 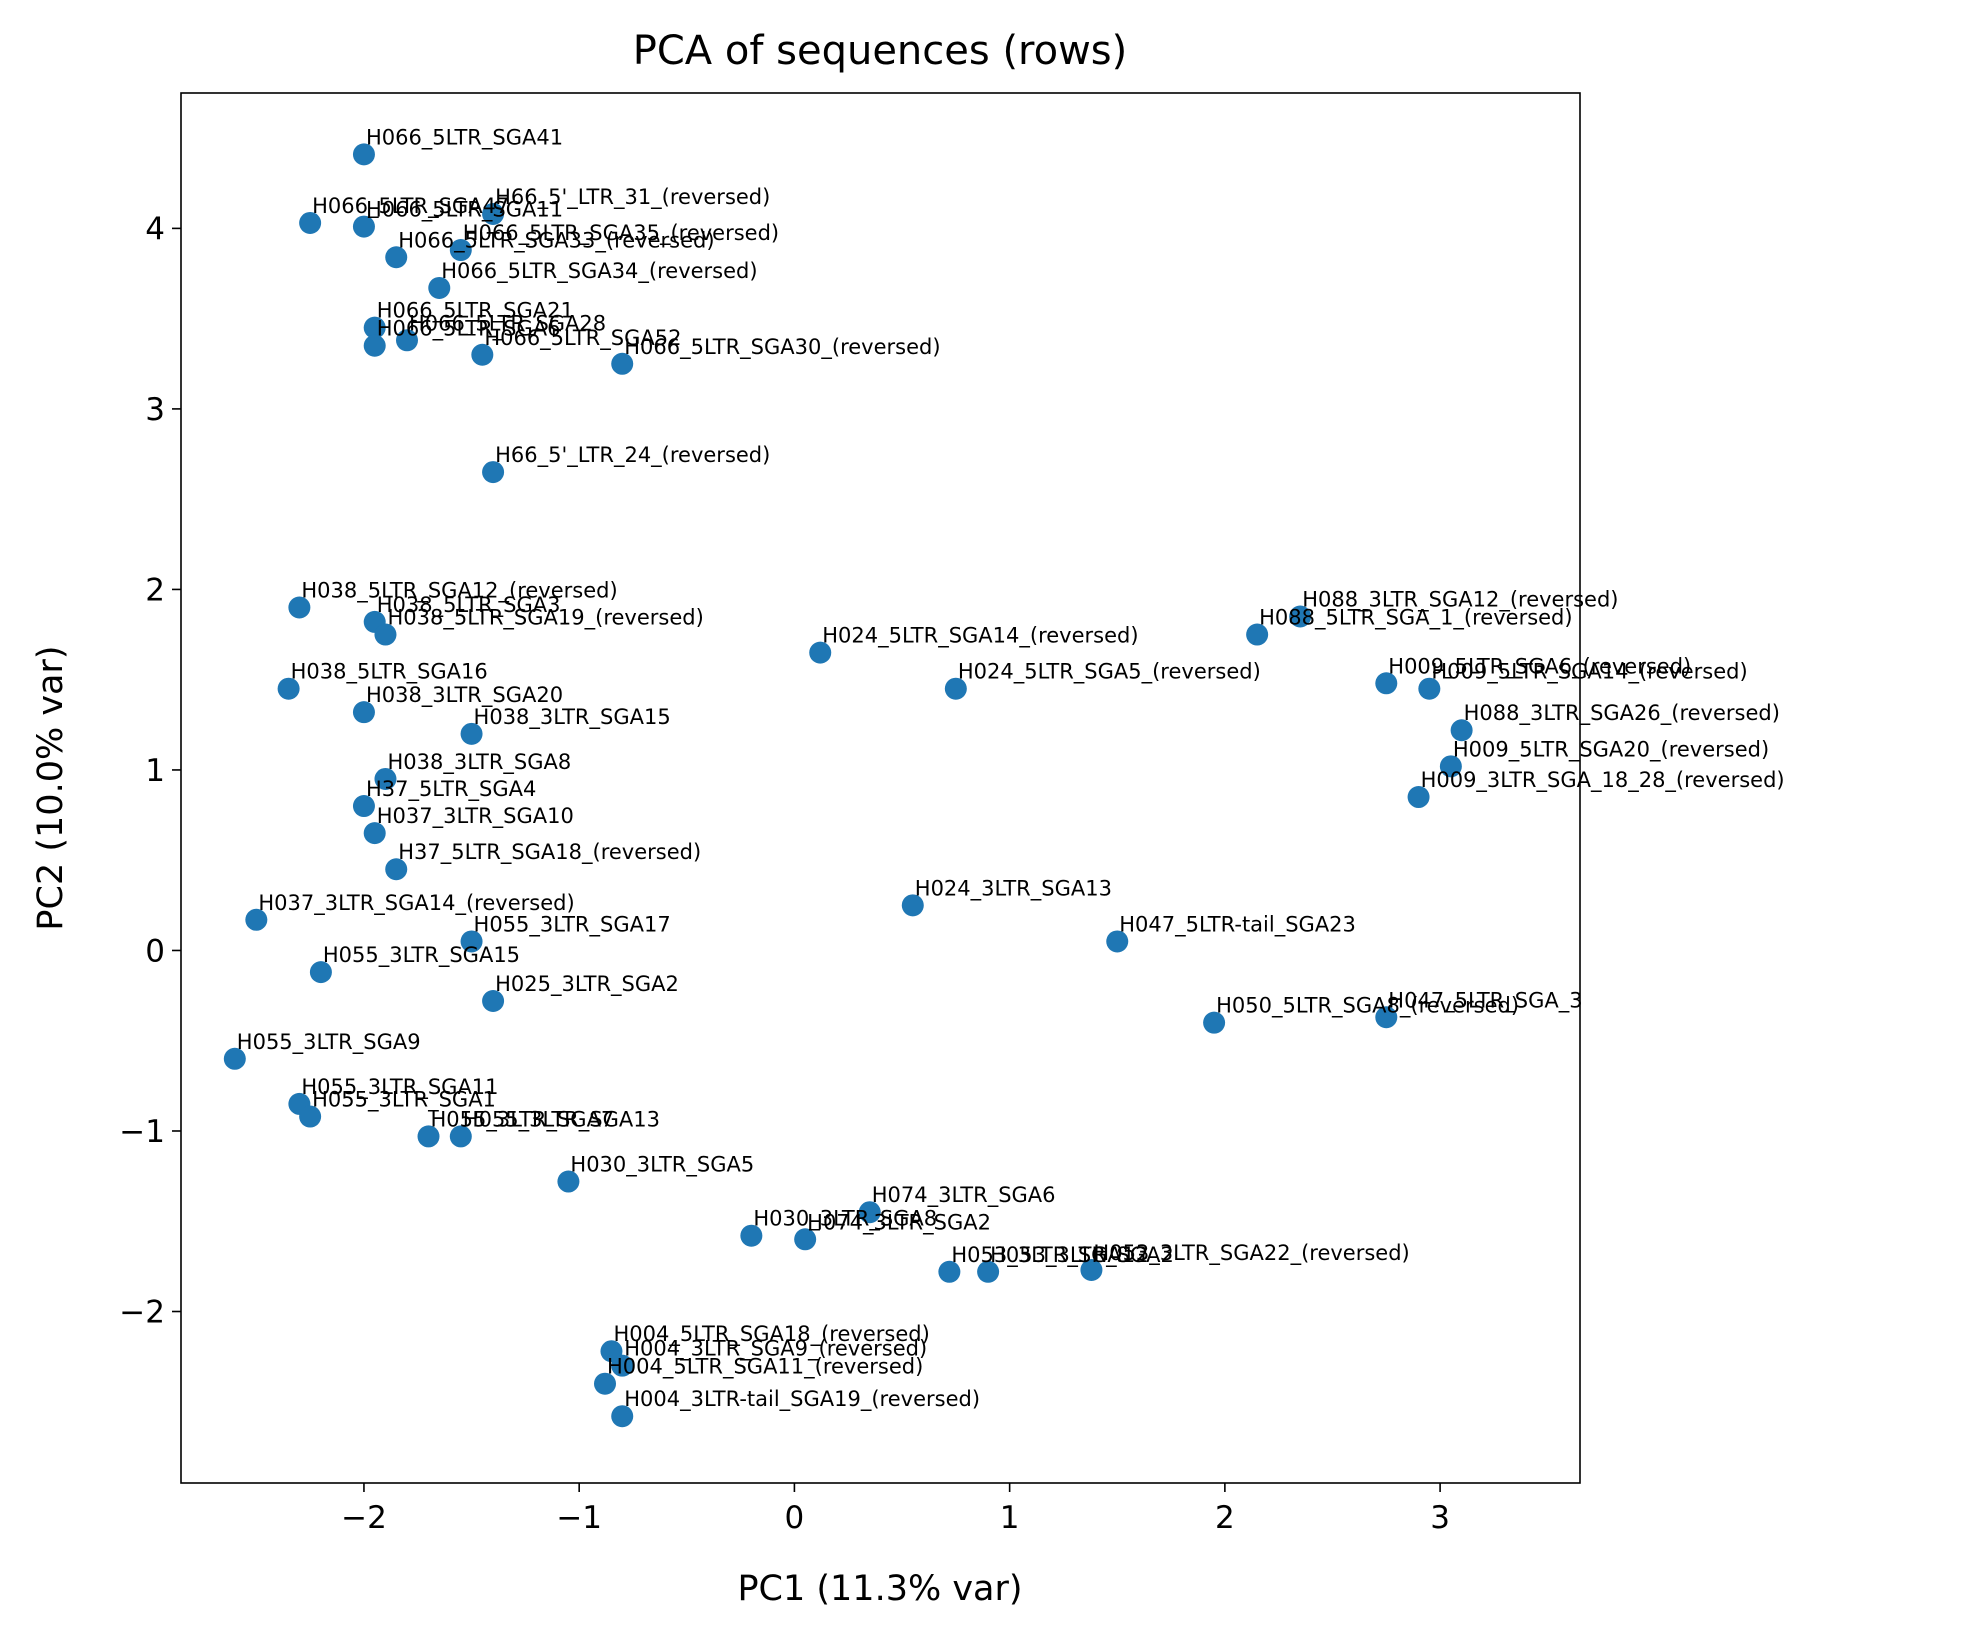 I want to click on point-label: H004_5LTR_SGA11_(reversed), so click(x=765, y=1367).